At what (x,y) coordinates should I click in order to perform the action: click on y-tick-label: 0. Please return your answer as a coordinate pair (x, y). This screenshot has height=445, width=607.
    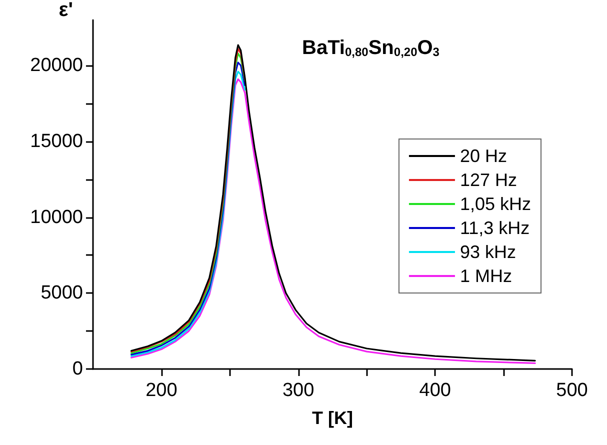
    Looking at the image, I should click on (77, 369).